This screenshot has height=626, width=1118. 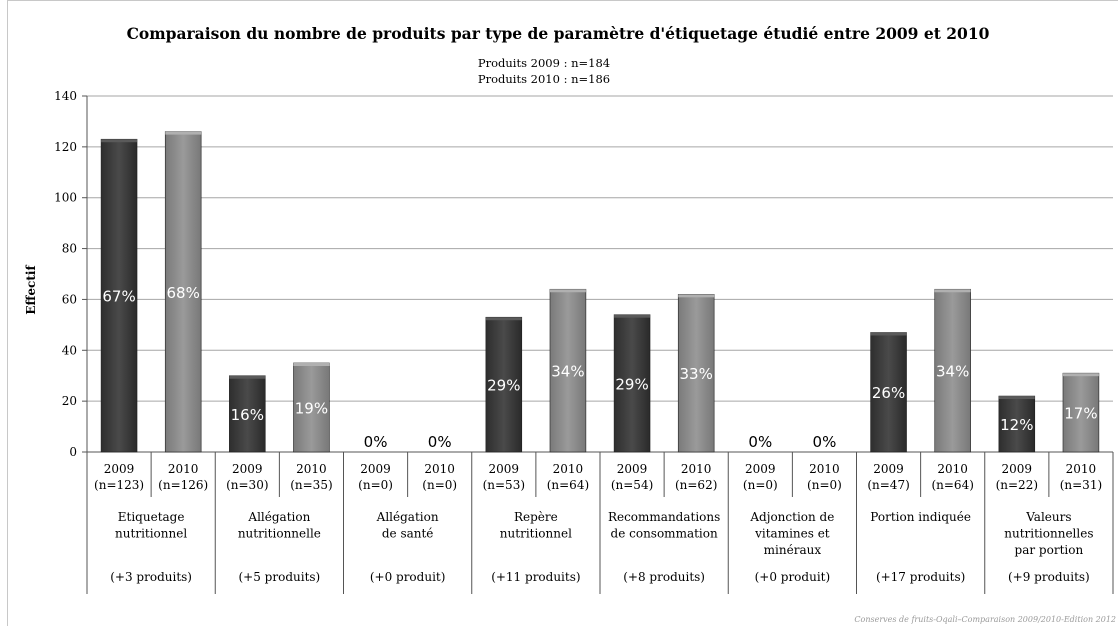 I want to click on data-label-pct: 12%, so click(x=1016, y=425).